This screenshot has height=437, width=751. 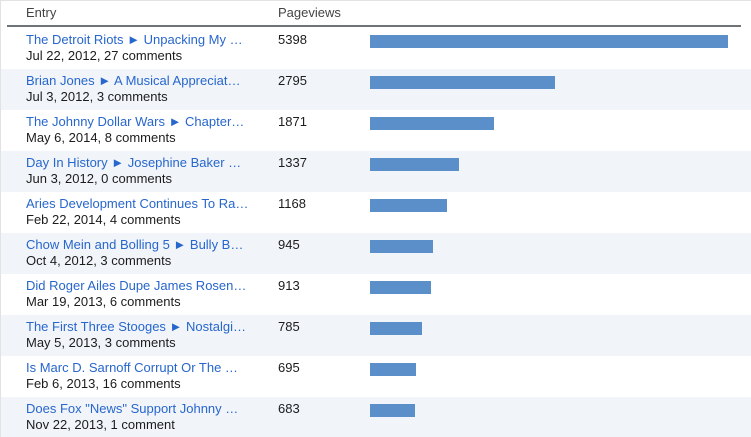 What do you see at coordinates (292, 203) in the screenshot?
I see `pageviews-value: 1168` at bounding box center [292, 203].